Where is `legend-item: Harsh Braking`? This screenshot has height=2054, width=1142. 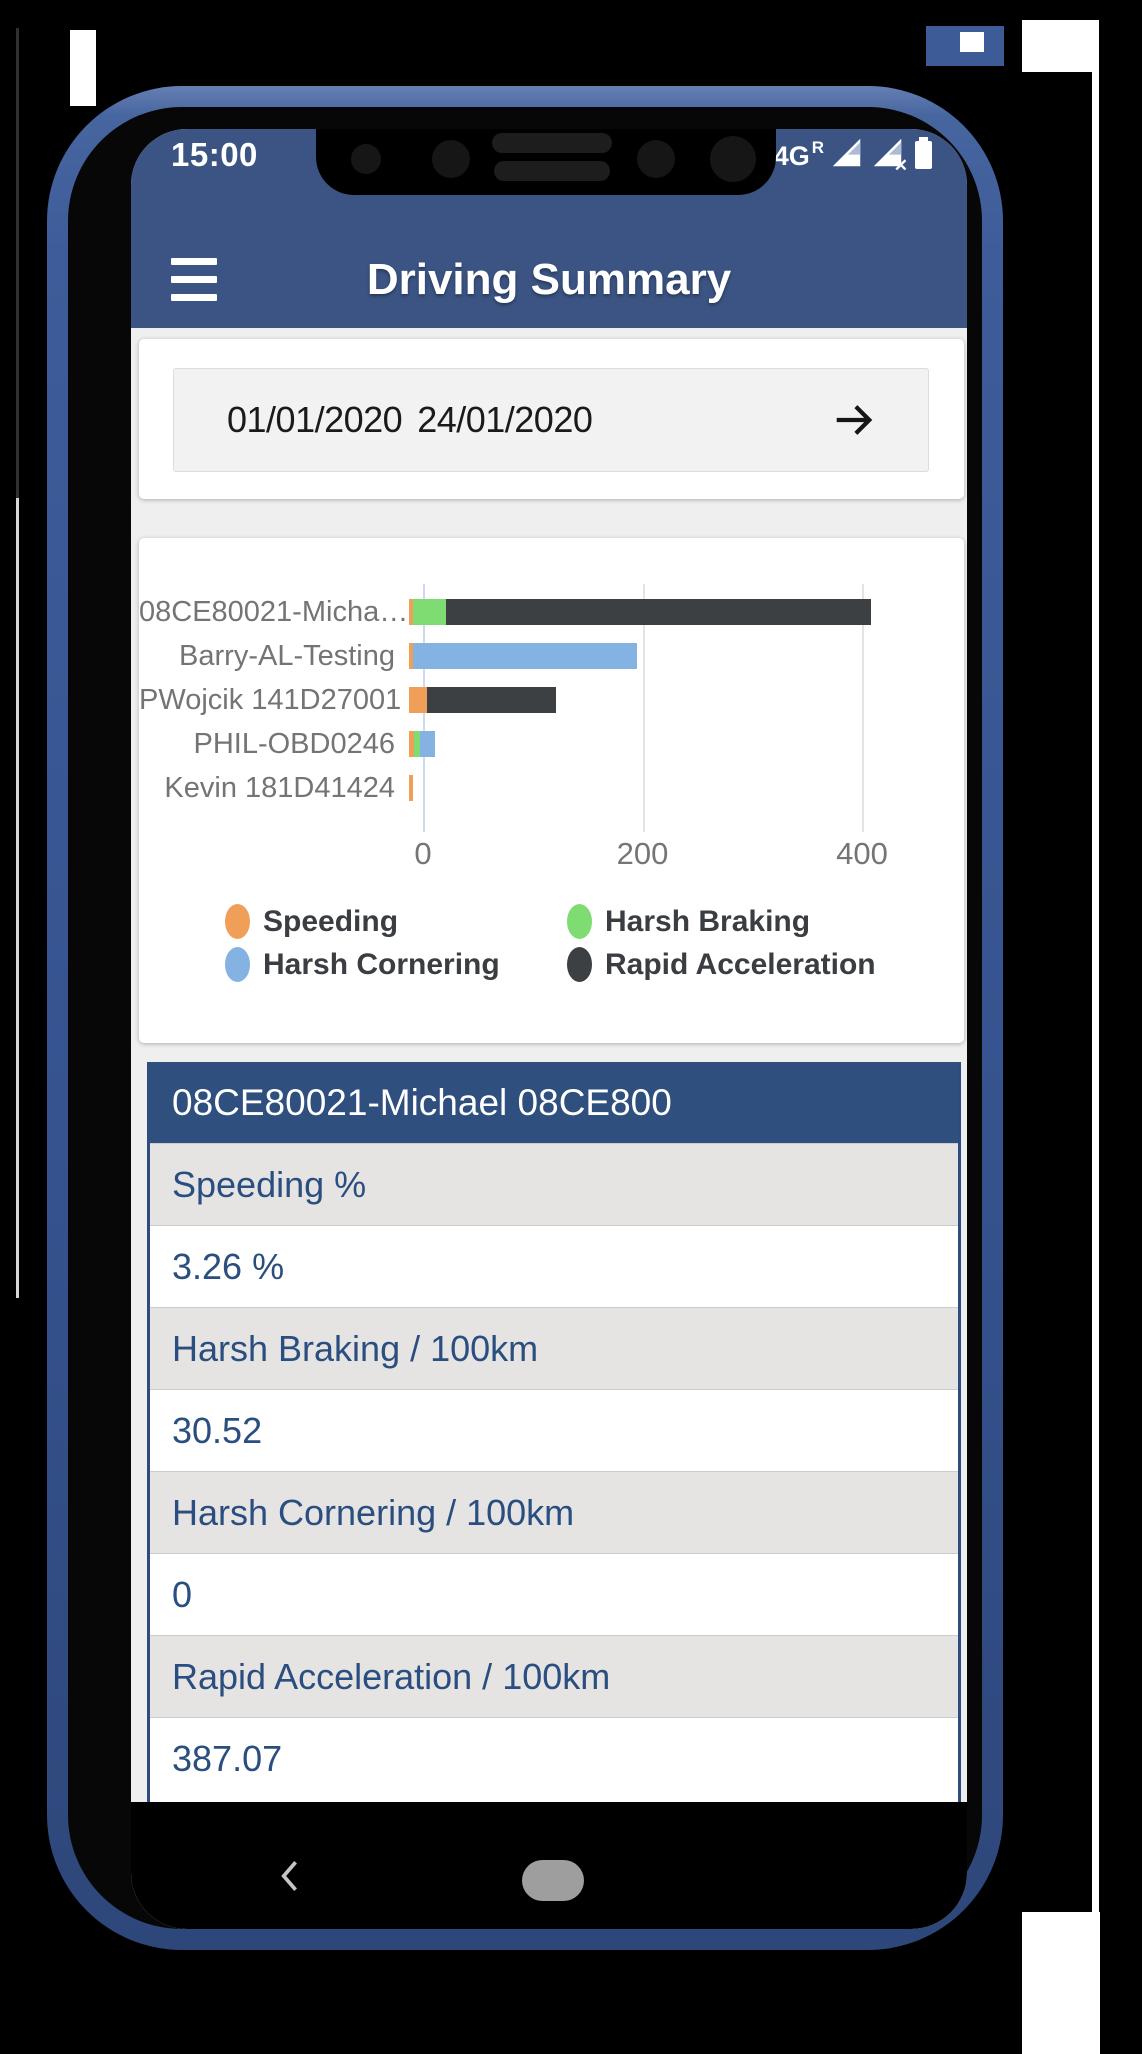 legend-item: Harsh Braking is located at coordinates (765, 921).